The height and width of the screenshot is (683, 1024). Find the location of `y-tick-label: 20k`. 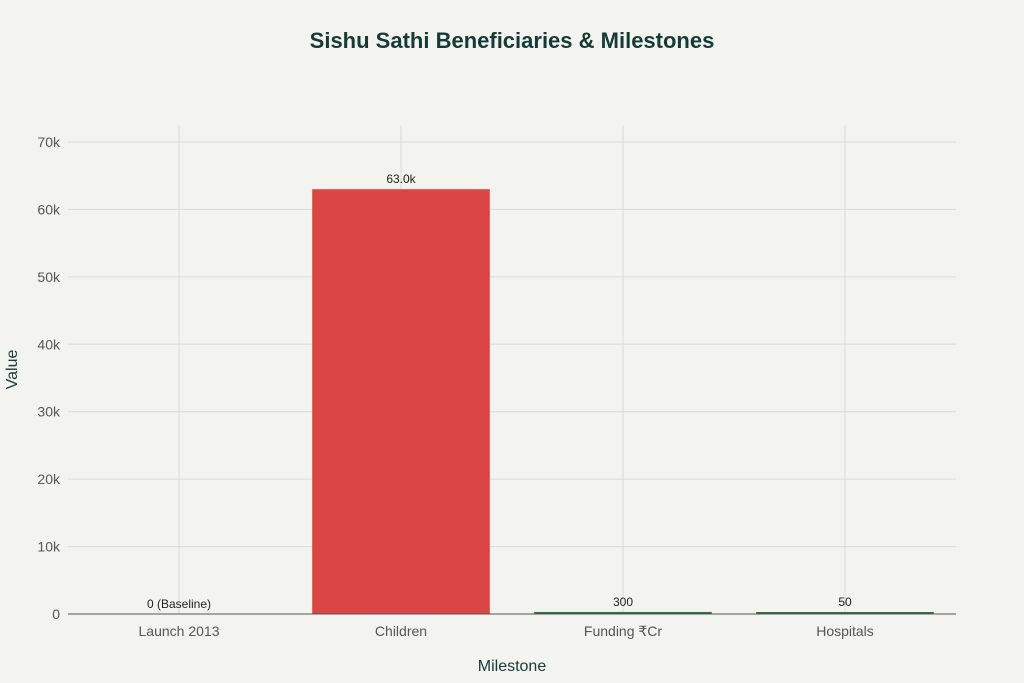

y-tick-label: 20k is located at coordinates (49, 479).